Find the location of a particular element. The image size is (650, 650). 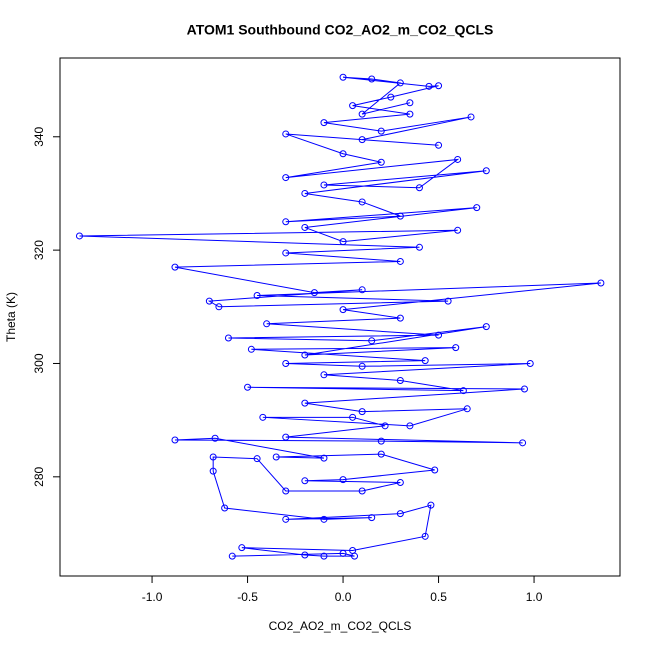

x-tick-label: -1.0 is located at coordinates (152, 597).